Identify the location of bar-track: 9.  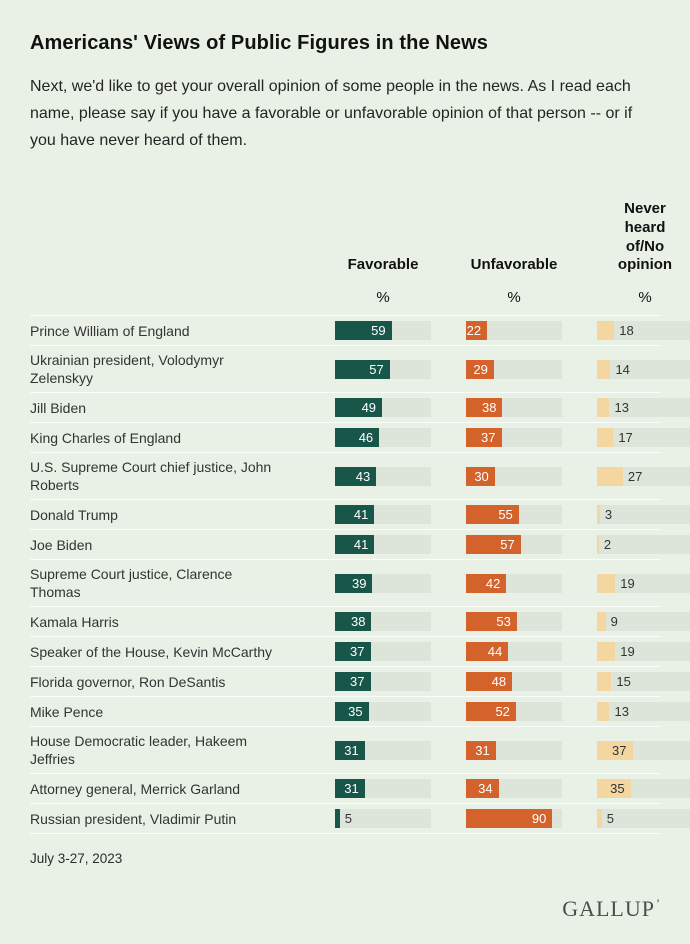
(643, 621).